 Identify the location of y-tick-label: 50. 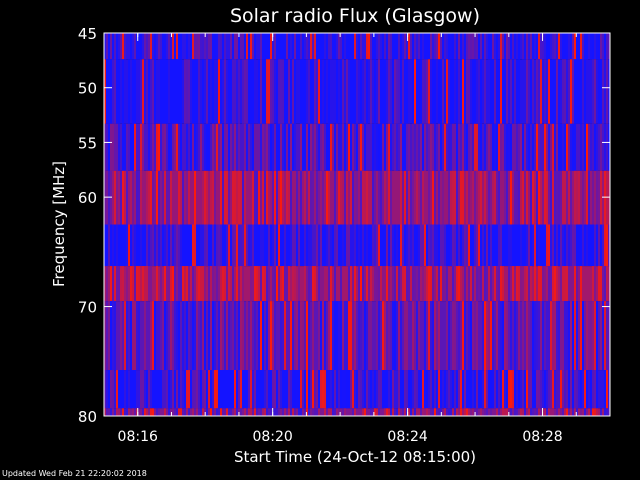
(87, 89).